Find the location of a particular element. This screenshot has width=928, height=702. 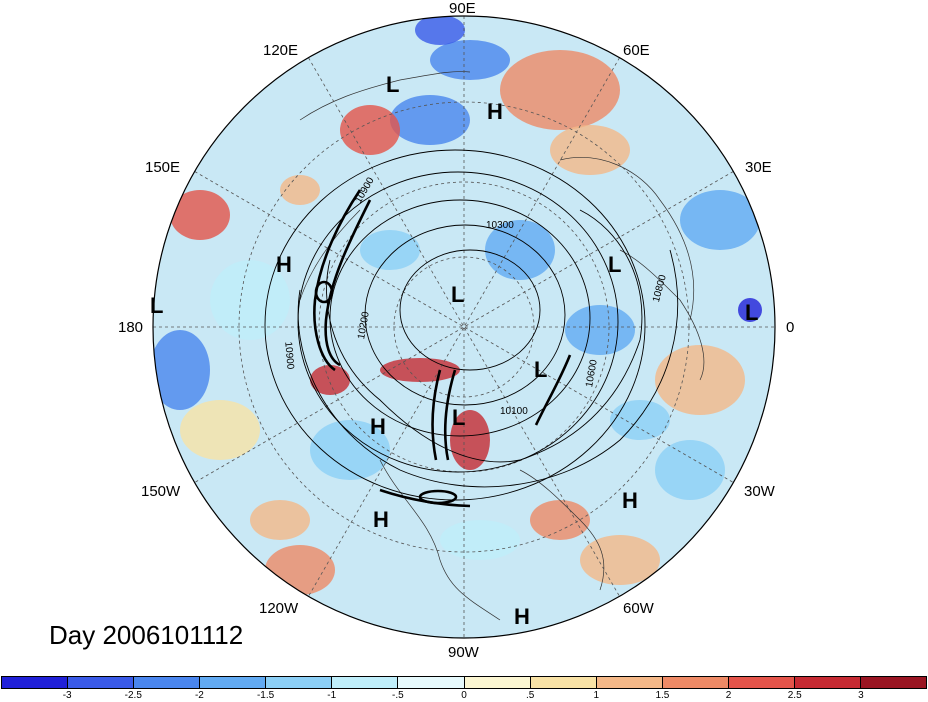

colorbar-tick-label: -1.5 is located at coordinates (265, 695).